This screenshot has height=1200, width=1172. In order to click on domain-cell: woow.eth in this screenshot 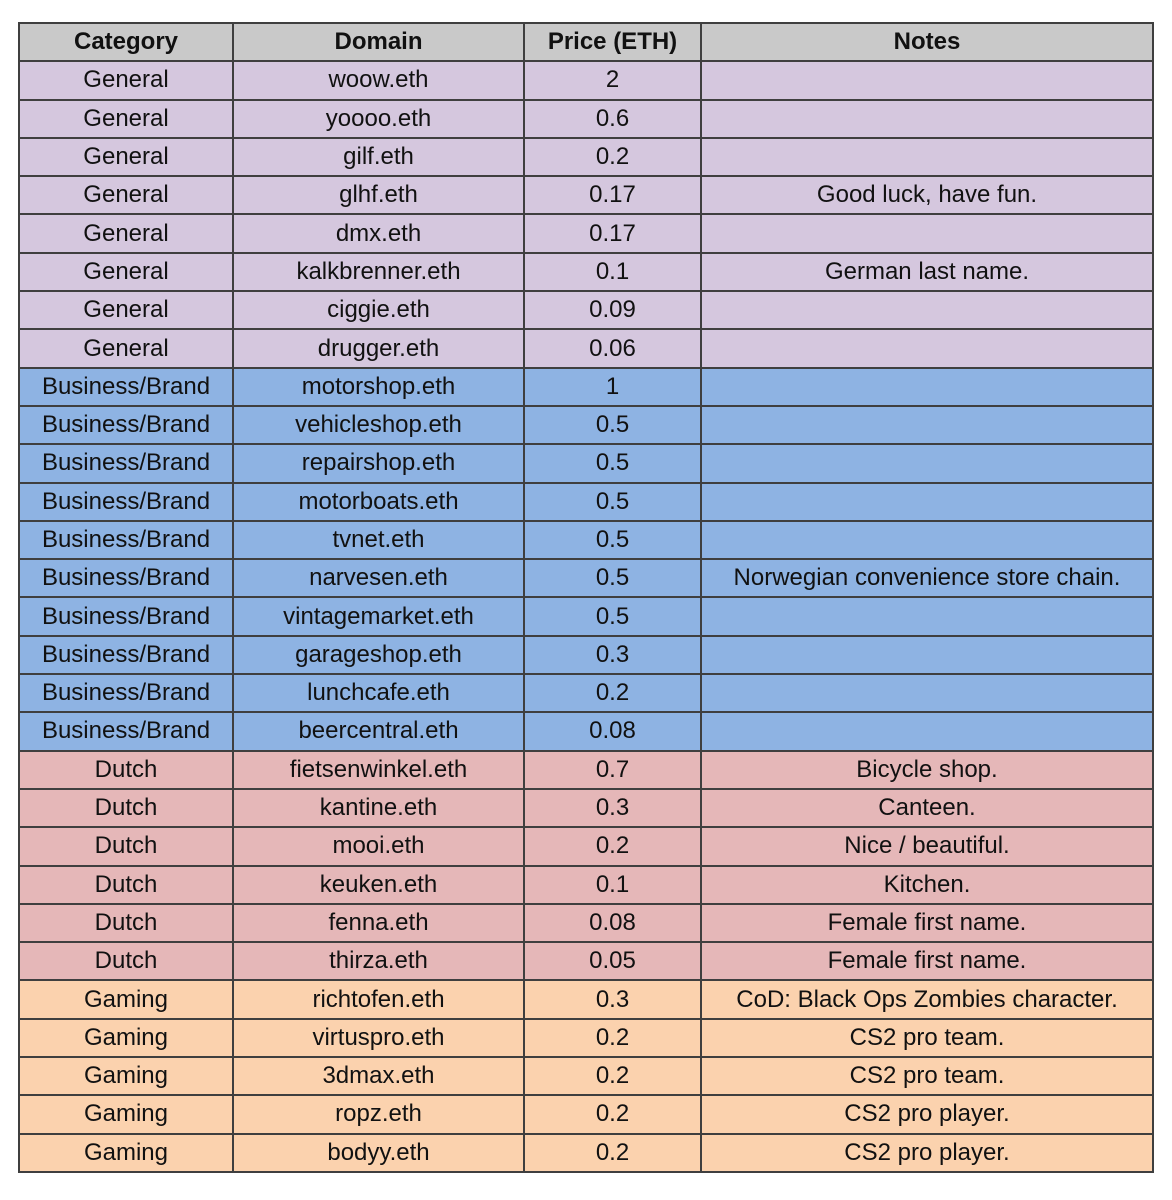, I will do `click(378, 80)`.